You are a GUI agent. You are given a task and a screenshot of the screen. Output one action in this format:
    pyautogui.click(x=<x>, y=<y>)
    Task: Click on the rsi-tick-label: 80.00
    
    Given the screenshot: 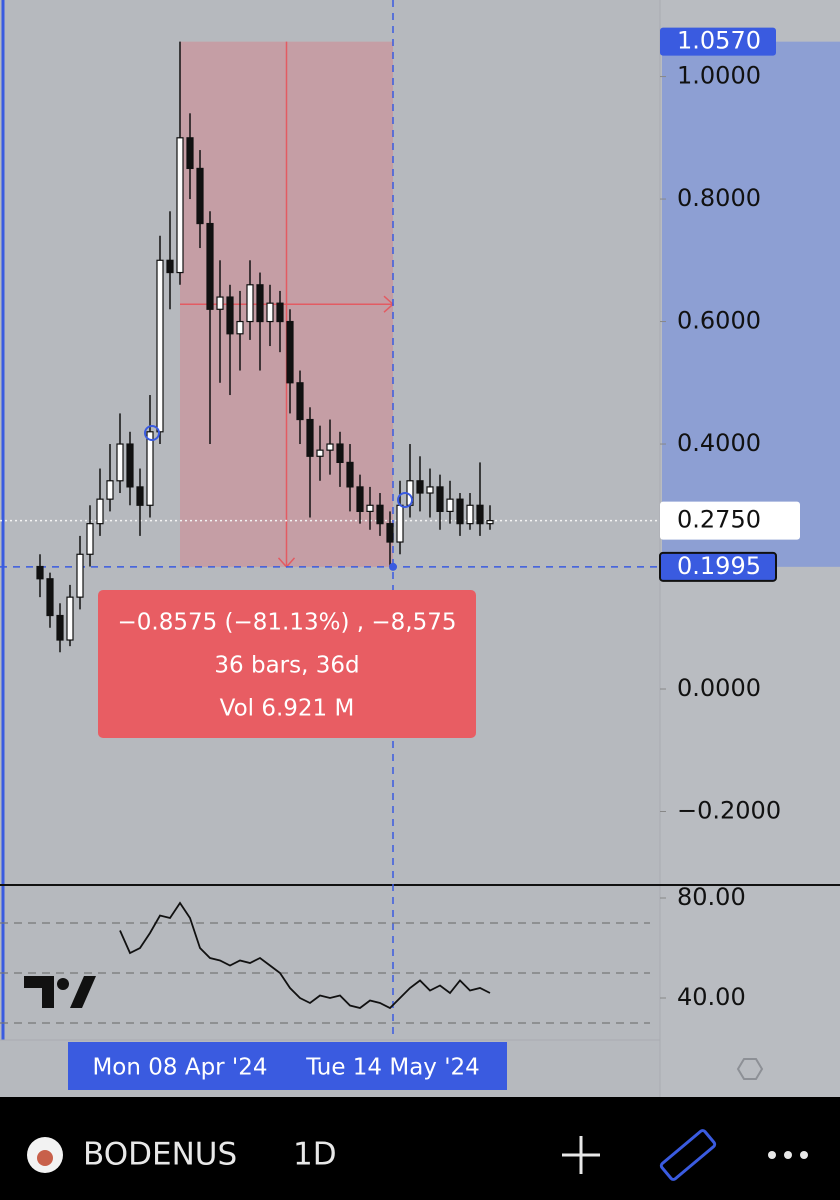 What is the action you would take?
    pyautogui.click(x=711, y=897)
    